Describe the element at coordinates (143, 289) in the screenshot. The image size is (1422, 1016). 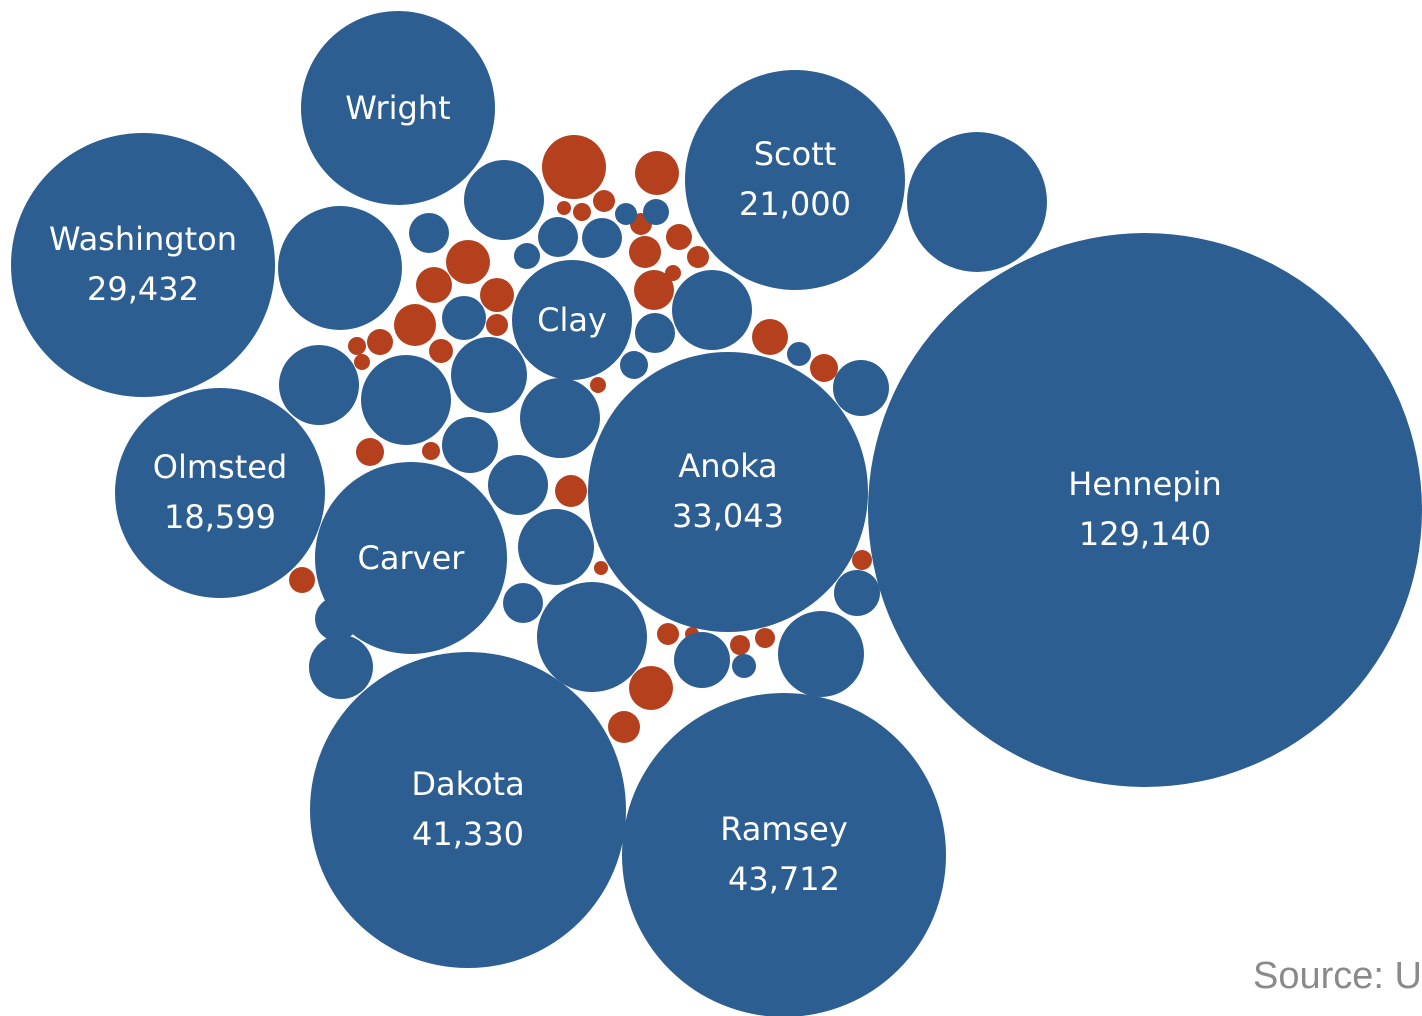
I see `bubble-value-washington: 29,432` at that location.